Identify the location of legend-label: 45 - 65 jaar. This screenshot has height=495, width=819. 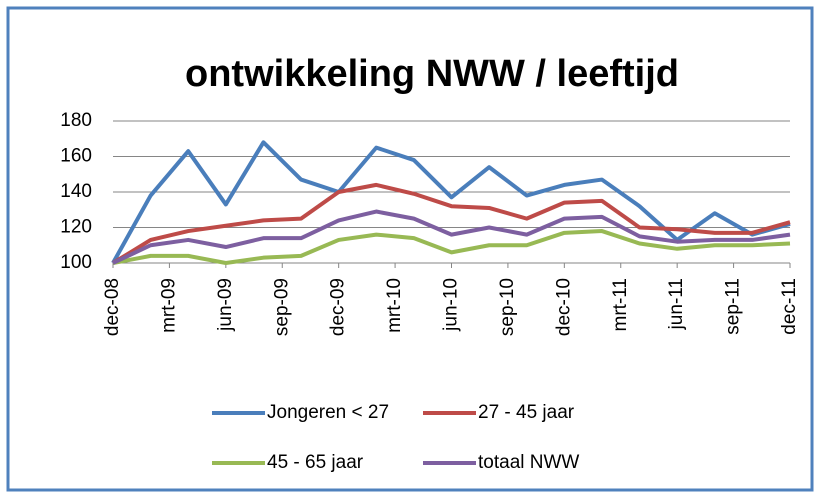
(315, 462).